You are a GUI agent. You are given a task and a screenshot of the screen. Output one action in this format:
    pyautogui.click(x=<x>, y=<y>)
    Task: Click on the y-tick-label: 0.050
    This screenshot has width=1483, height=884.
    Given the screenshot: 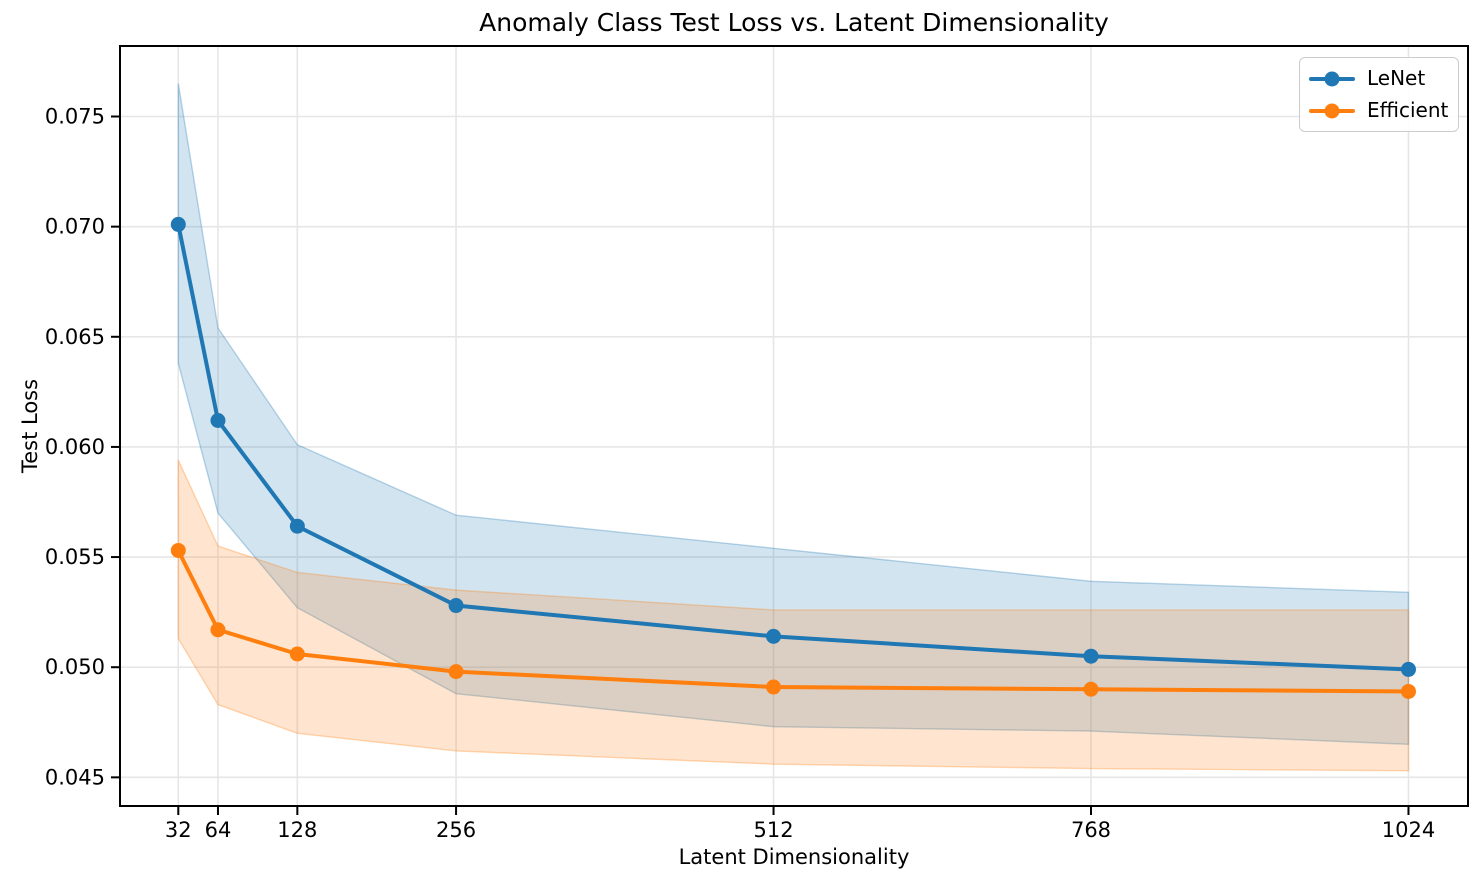 What is the action you would take?
    pyautogui.click(x=75, y=667)
    